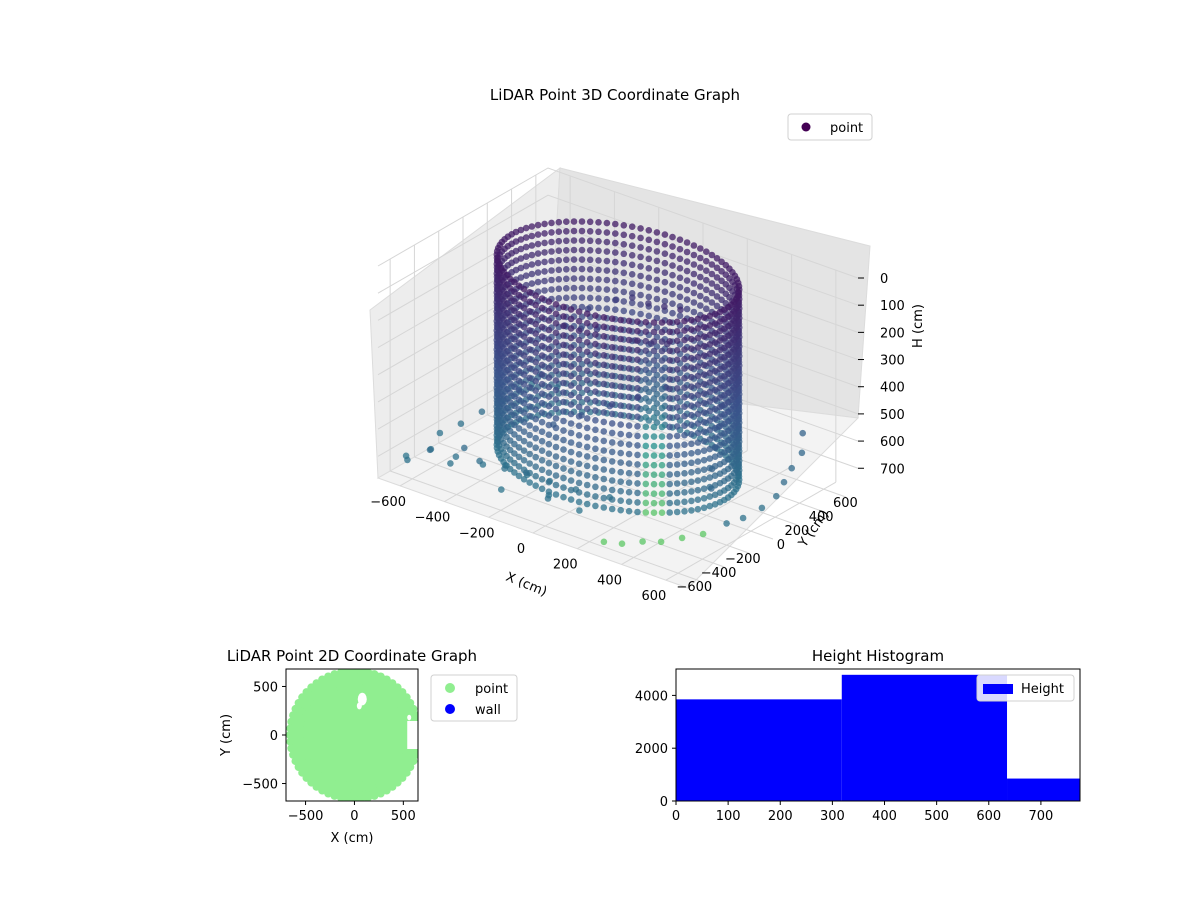  Describe the element at coordinates (646, 436) in the screenshot. I see `point-3d-1915` at that location.